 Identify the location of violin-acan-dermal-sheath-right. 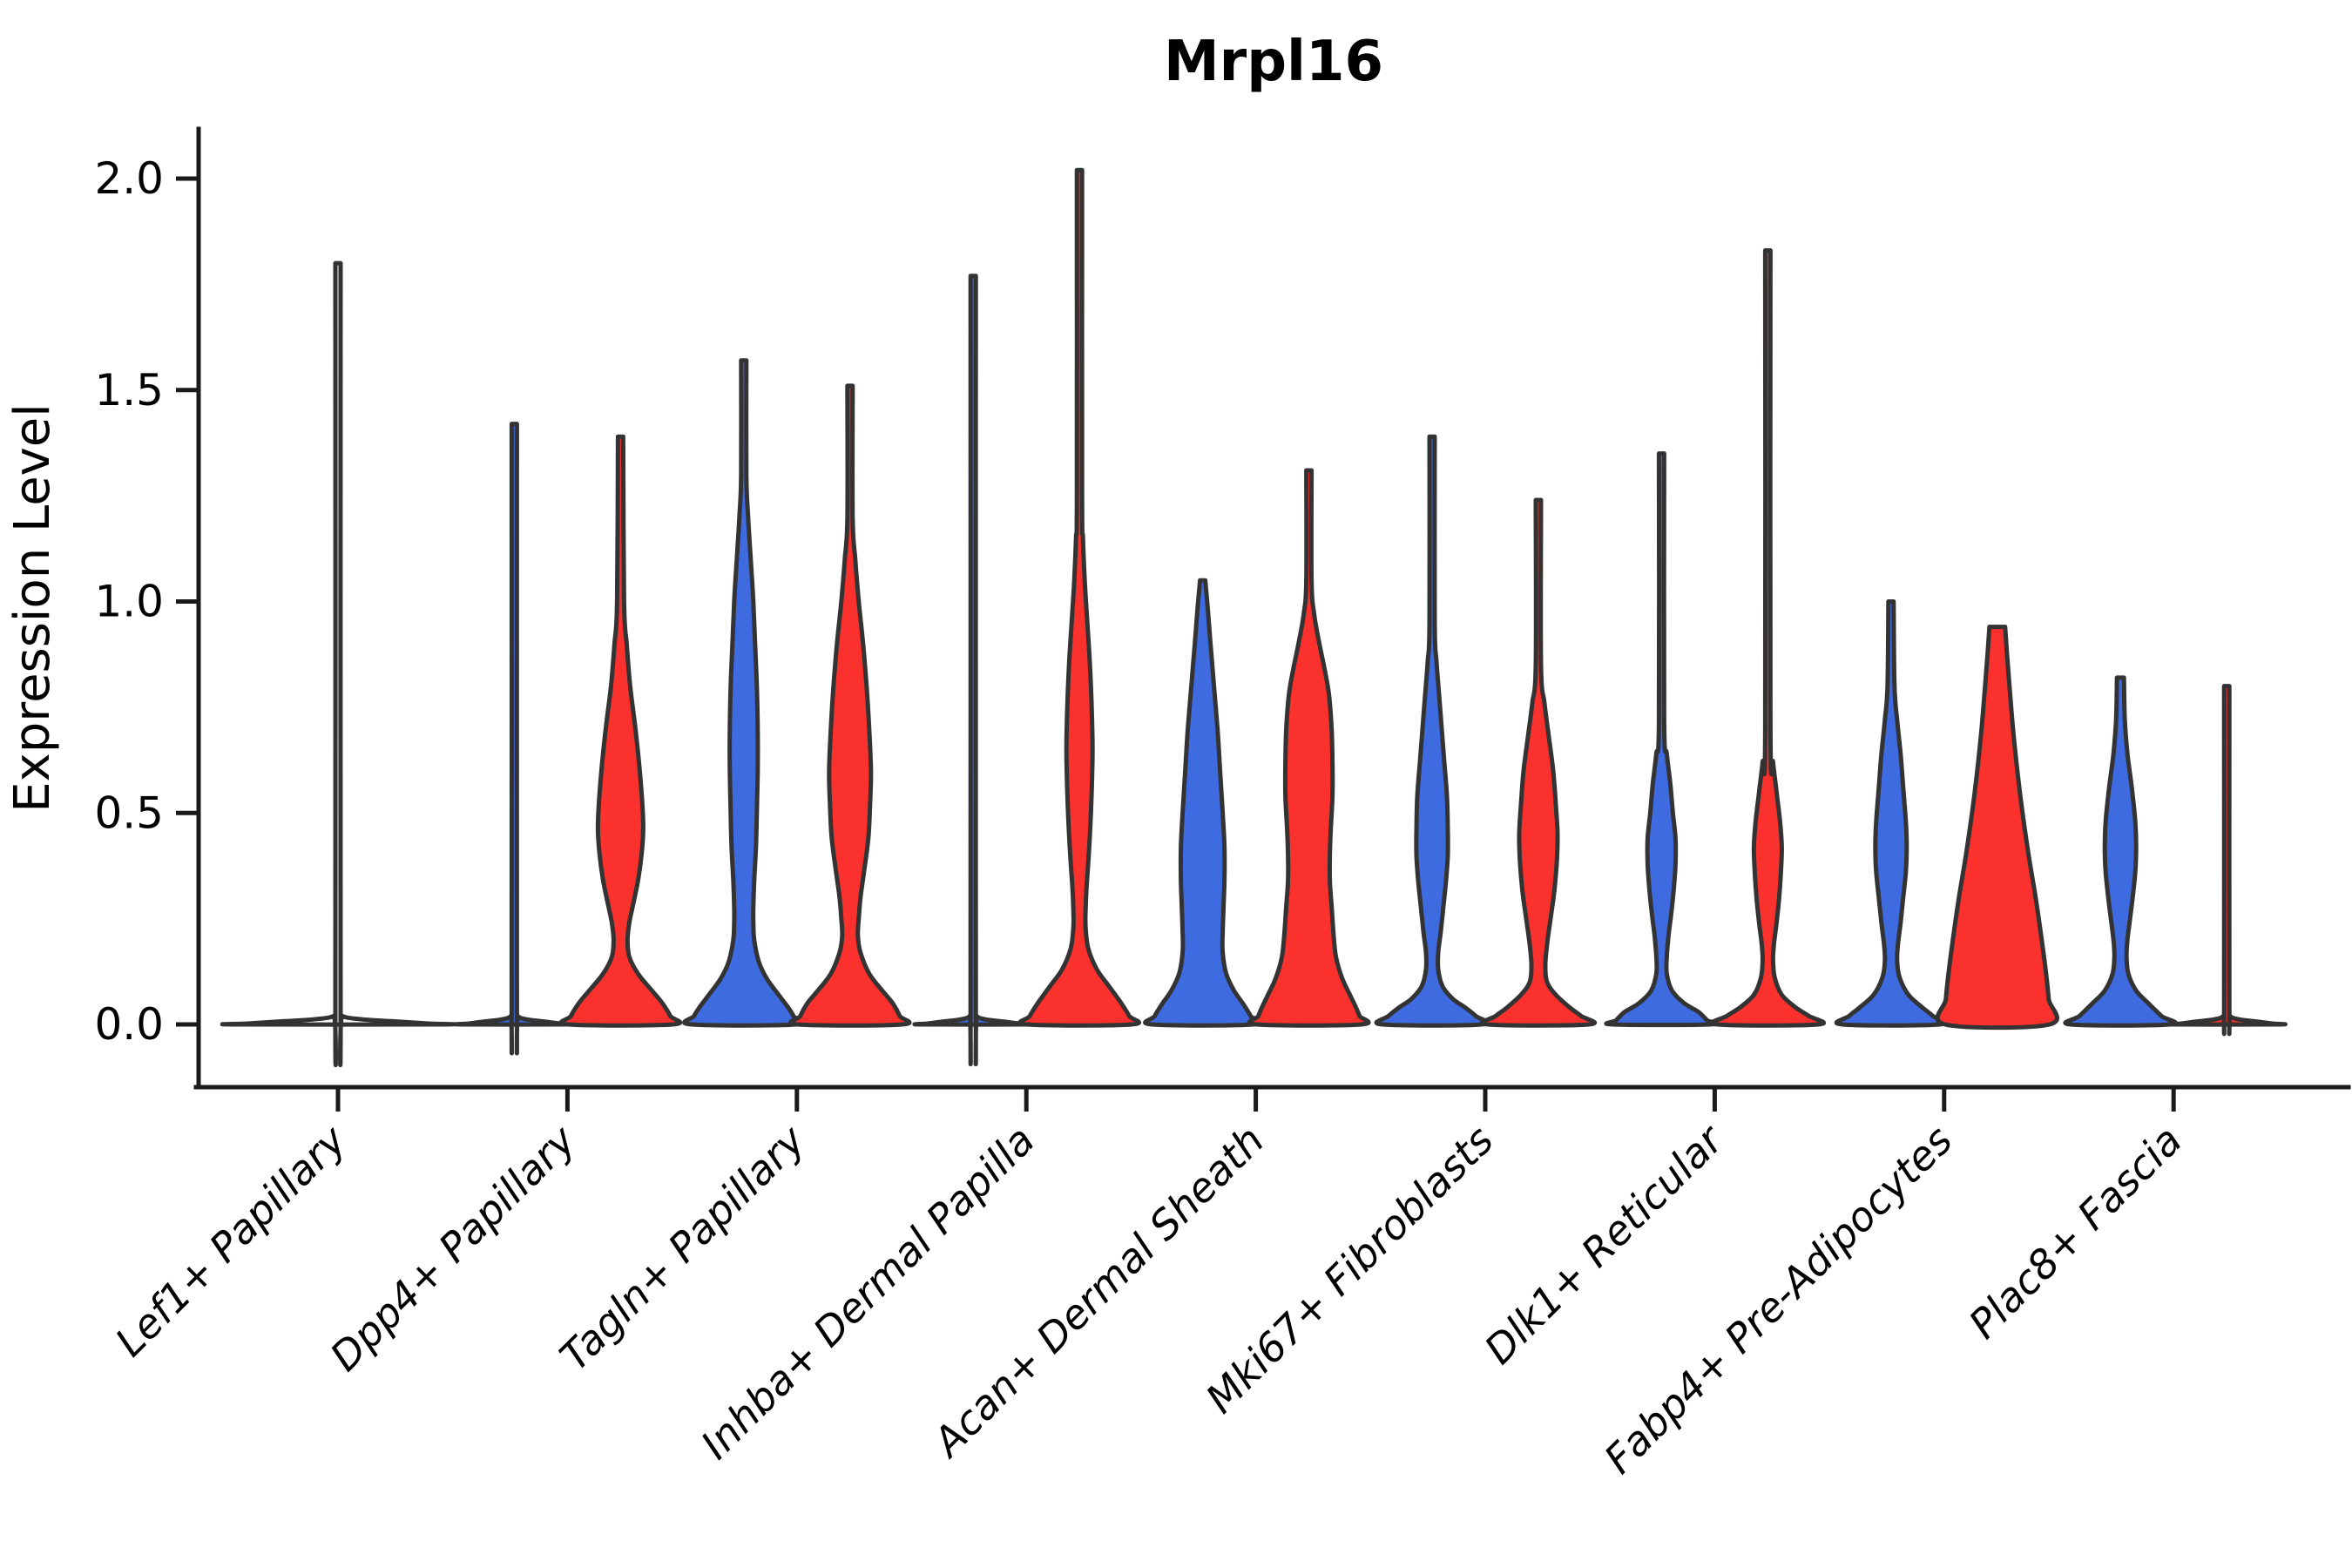
(1309, 748).